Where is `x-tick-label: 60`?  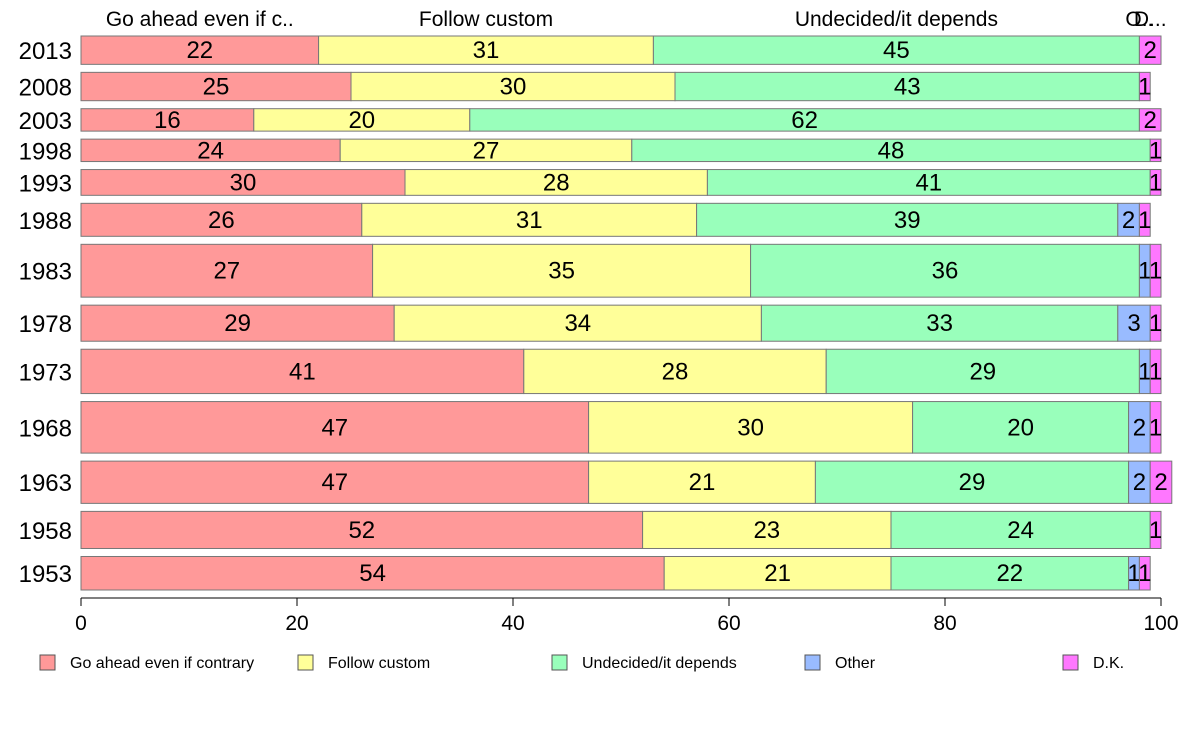 x-tick-label: 60 is located at coordinates (728, 623).